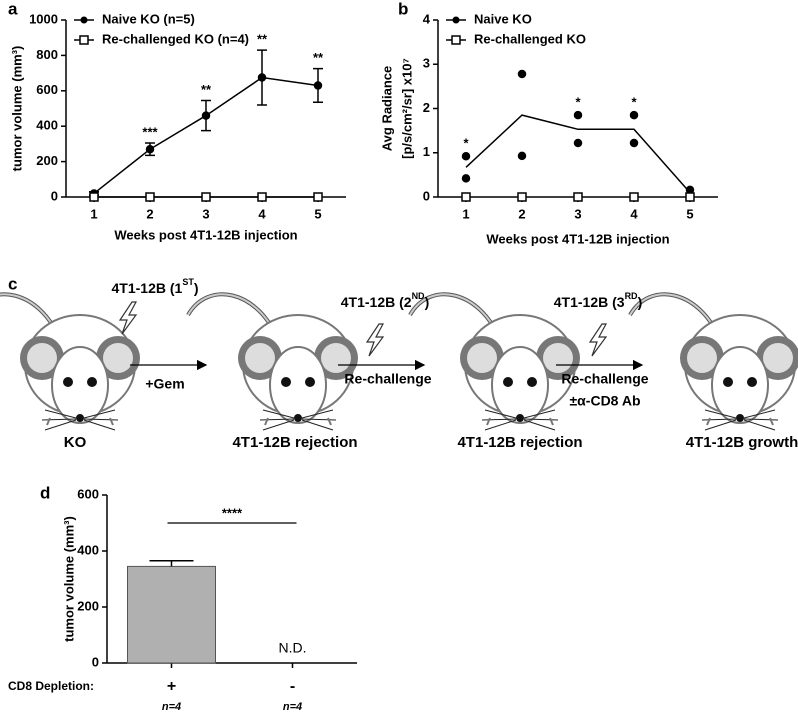  What do you see at coordinates (742, 442) in the screenshot?
I see `outcome-label: 4T1-12B growth` at bounding box center [742, 442].